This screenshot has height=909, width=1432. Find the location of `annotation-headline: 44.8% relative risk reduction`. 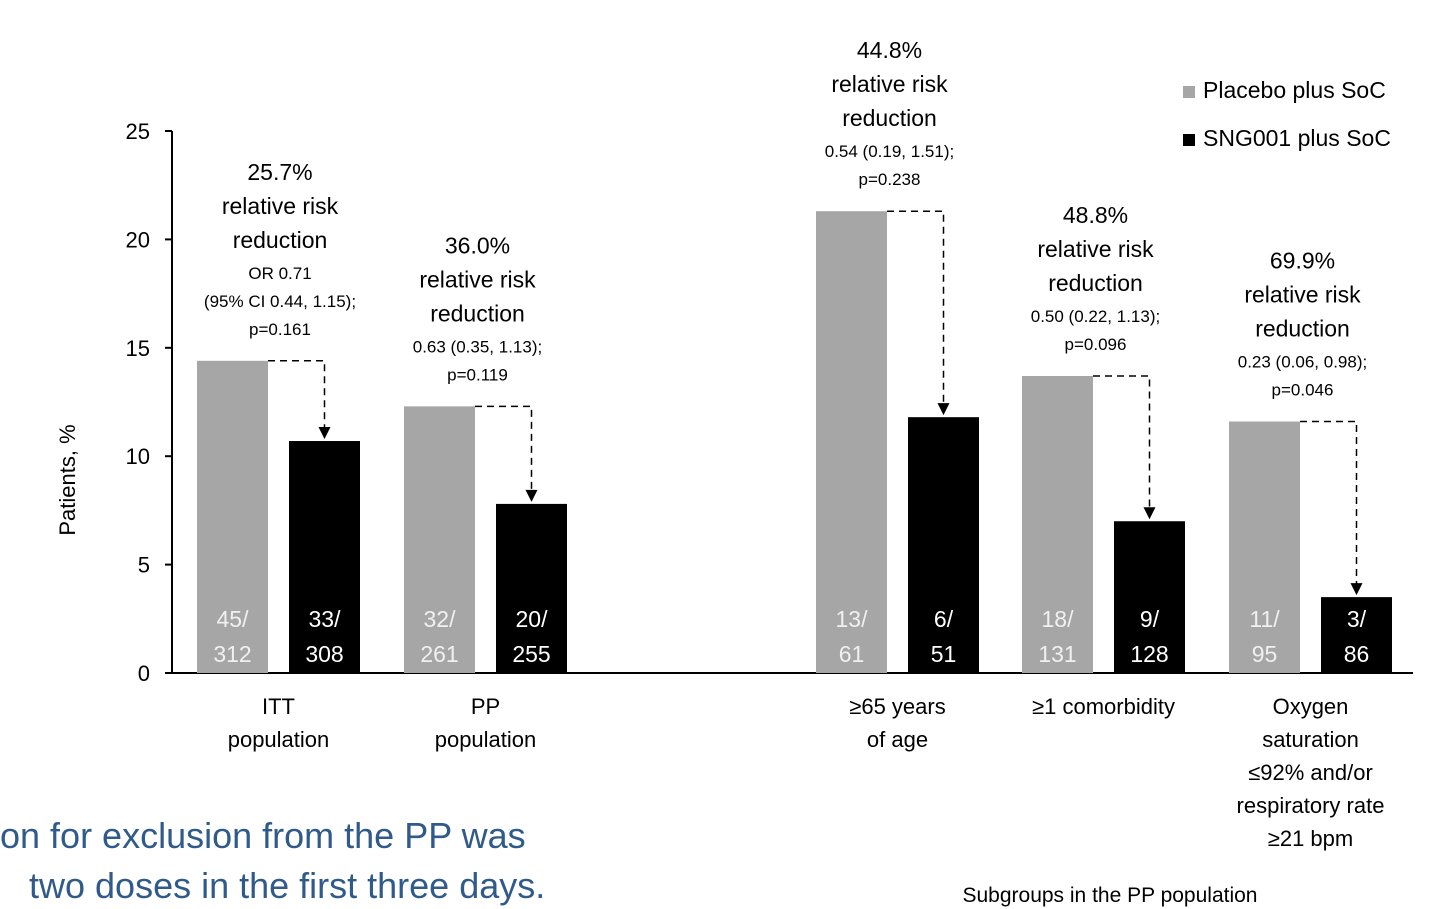

annotation-headline: 44.8% relative risk reduction is located at coordinates (889, 84).